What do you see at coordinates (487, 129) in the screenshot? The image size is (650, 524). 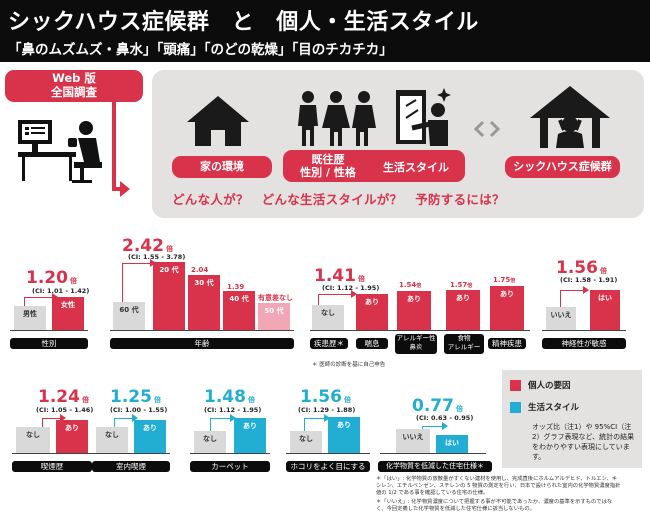 I see `double-arrow-icon` at bounding box center [487, 129].